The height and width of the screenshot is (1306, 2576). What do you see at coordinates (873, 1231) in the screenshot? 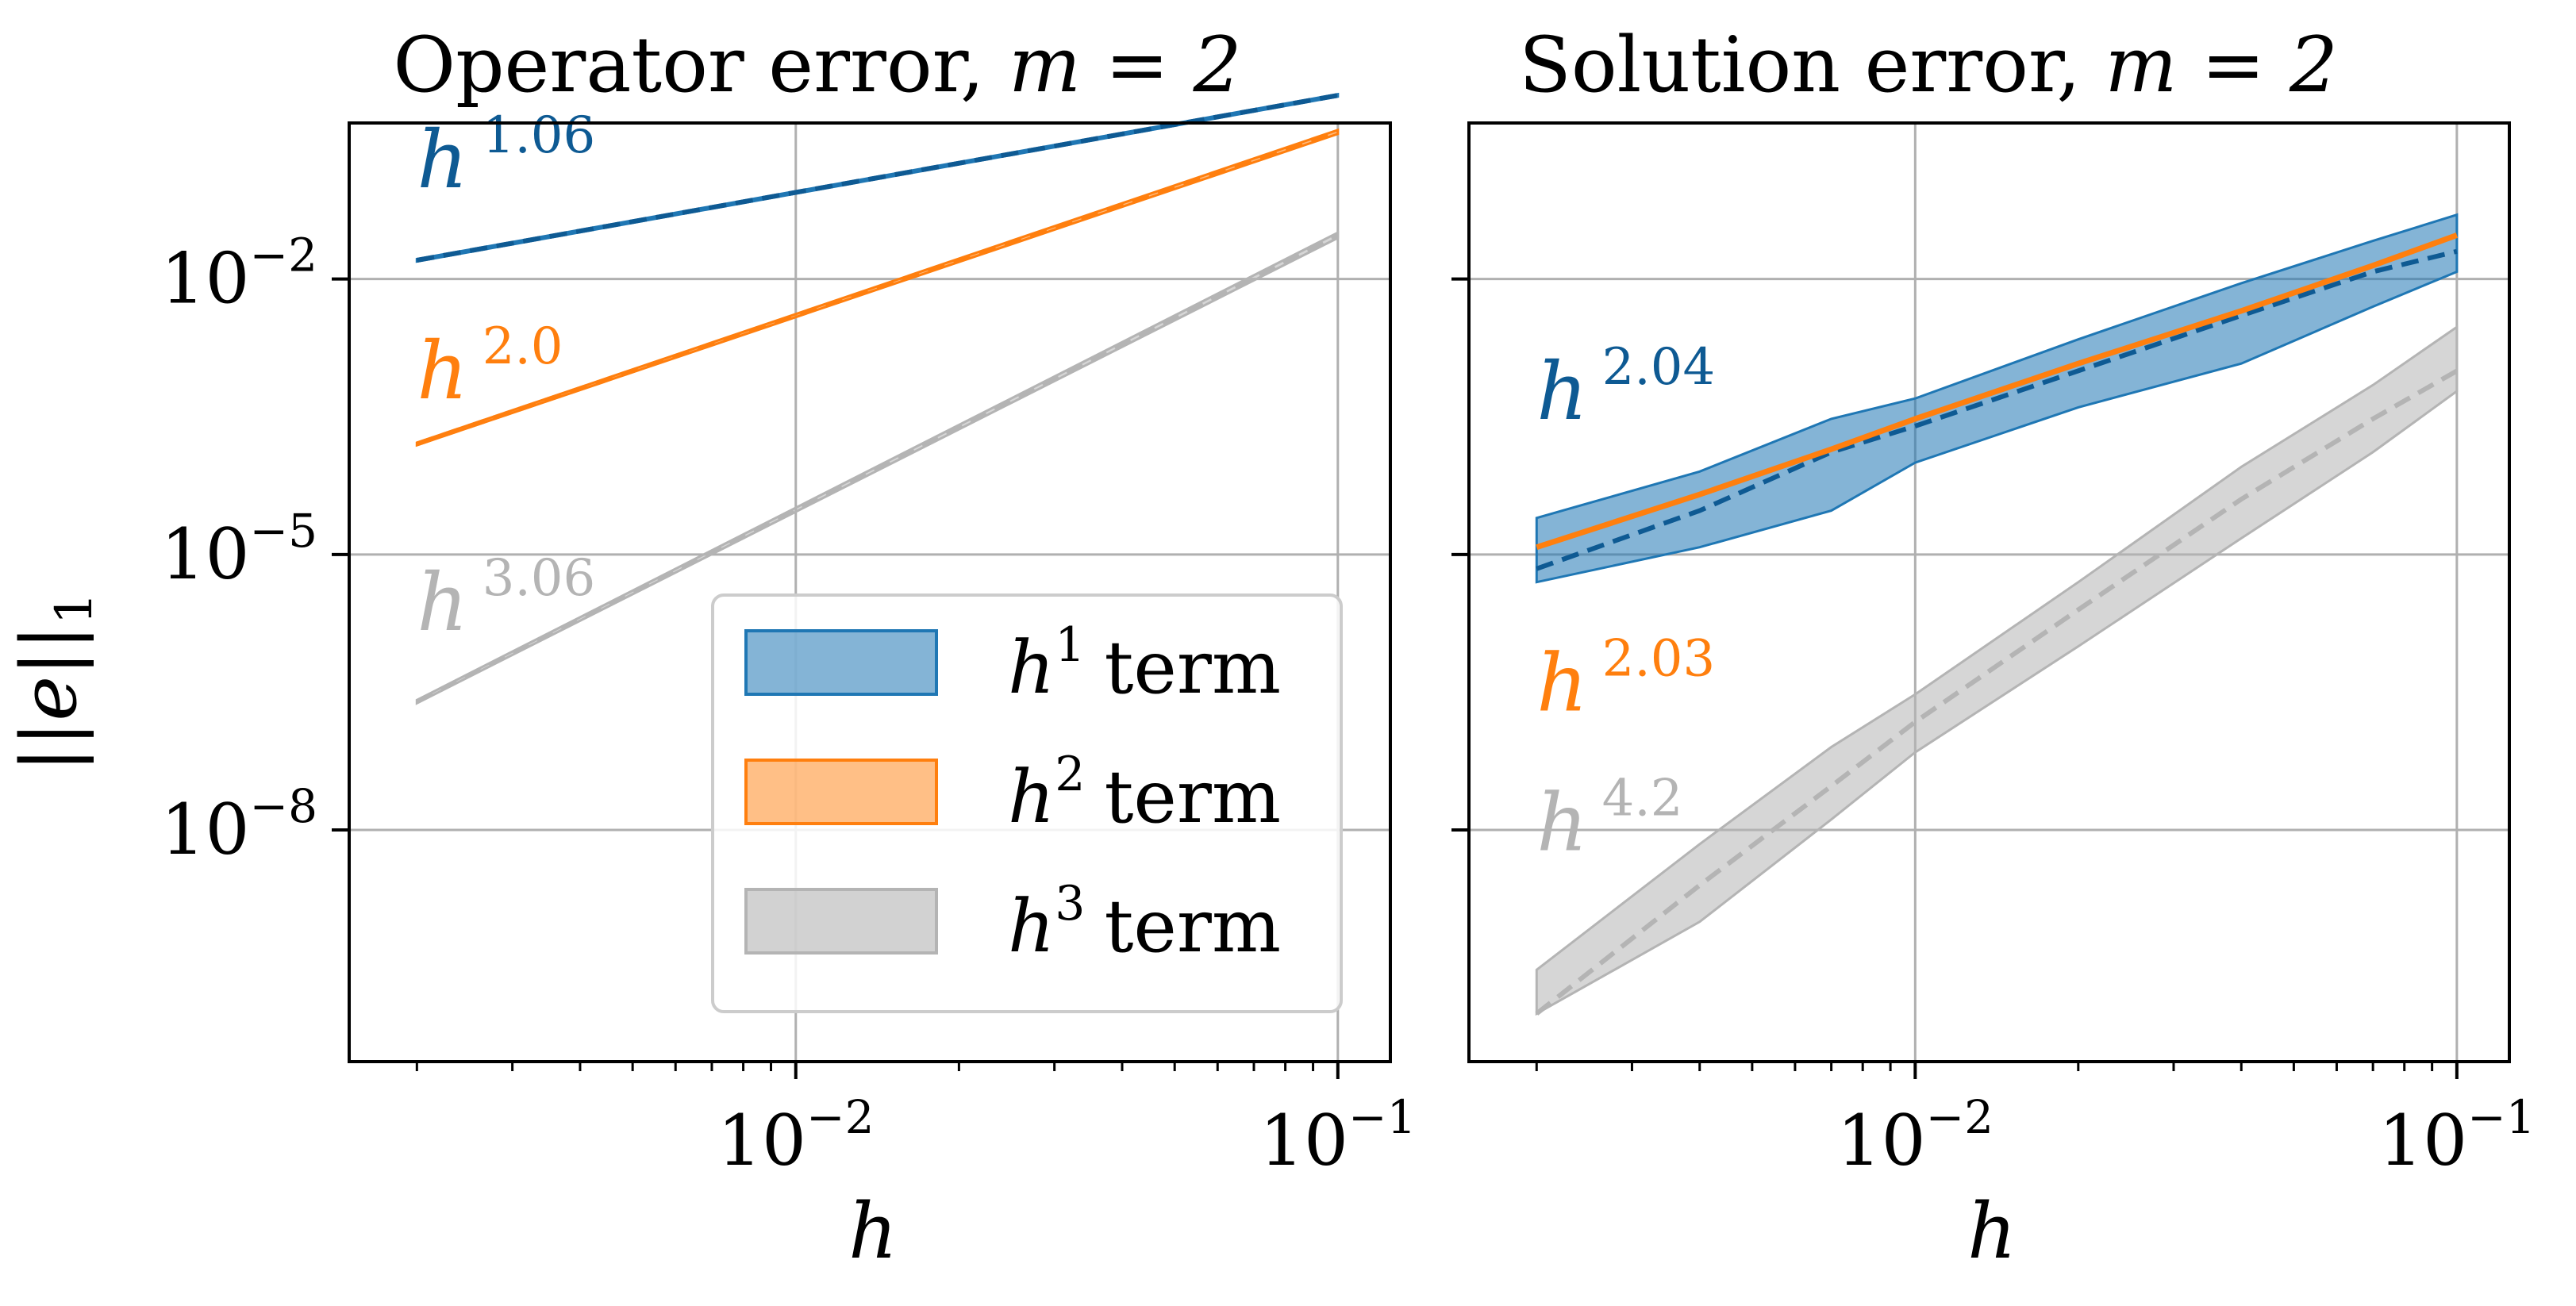
I see `x-axis-label-left: h` at bounding box center [873, 1231].